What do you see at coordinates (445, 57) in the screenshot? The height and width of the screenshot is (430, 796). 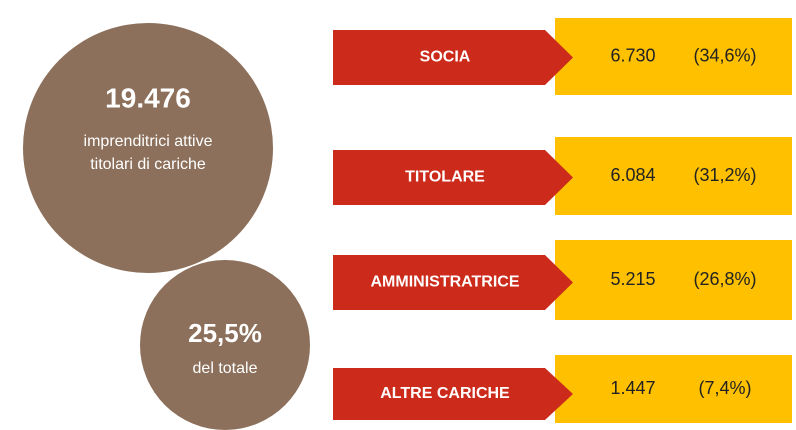 I see `row-label: SOCIA` at bounding box center [445, 57].